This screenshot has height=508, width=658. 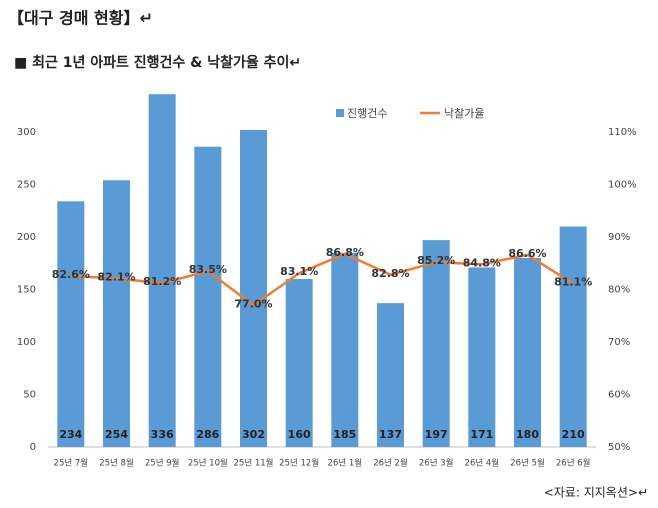 I want to click on y-tick-label: 150, so click(x=26, y=290).